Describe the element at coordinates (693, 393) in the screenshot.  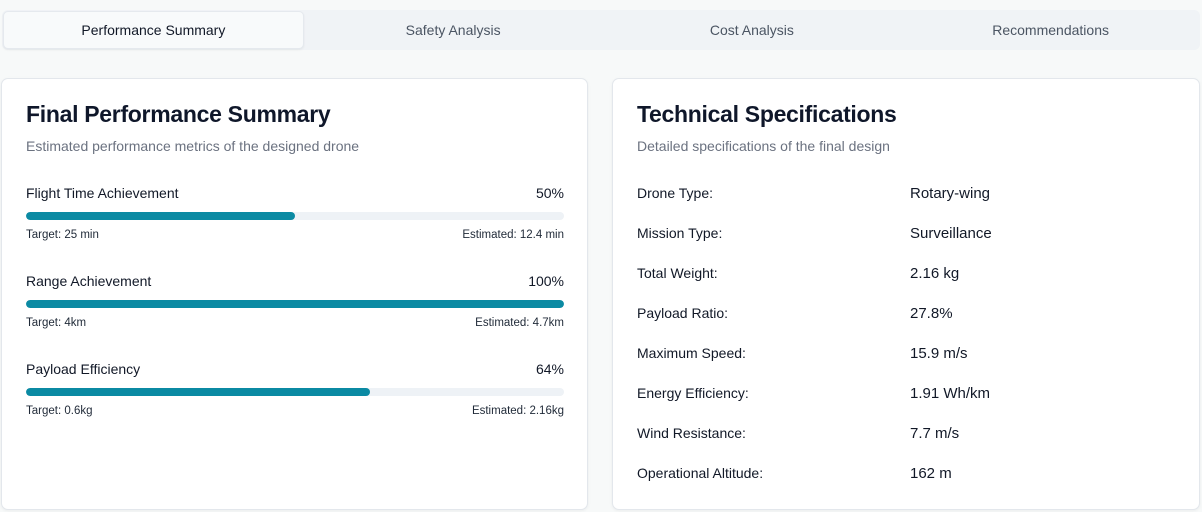
I see `spec-label: Energy Efficiency:` at that location.